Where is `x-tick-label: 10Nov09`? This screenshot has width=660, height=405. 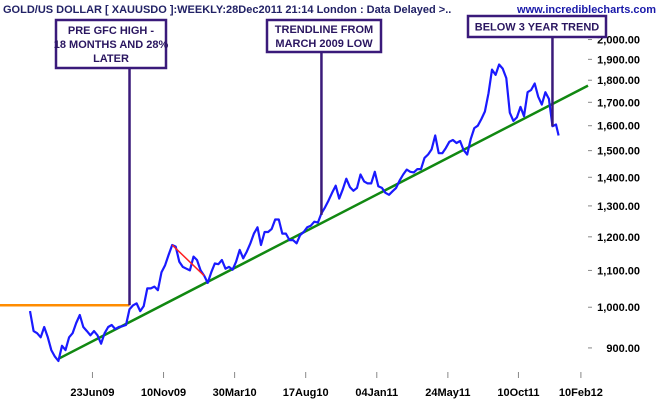
x-tick-label: 10Nov09 is located at coordinates (163, 393).